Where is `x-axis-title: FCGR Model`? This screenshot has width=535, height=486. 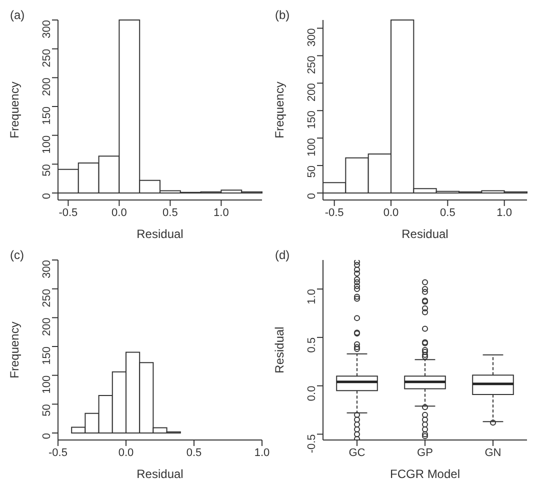 x-axis-title: FCGR Model is located at coordinates (425, 474).